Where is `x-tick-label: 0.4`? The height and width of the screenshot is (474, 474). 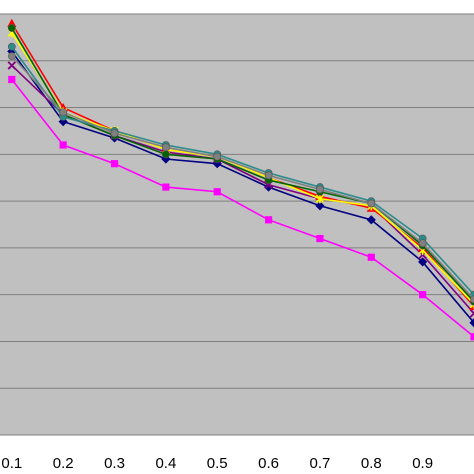
x-tick-label: 0.4 is located at coordinates (165, 463).